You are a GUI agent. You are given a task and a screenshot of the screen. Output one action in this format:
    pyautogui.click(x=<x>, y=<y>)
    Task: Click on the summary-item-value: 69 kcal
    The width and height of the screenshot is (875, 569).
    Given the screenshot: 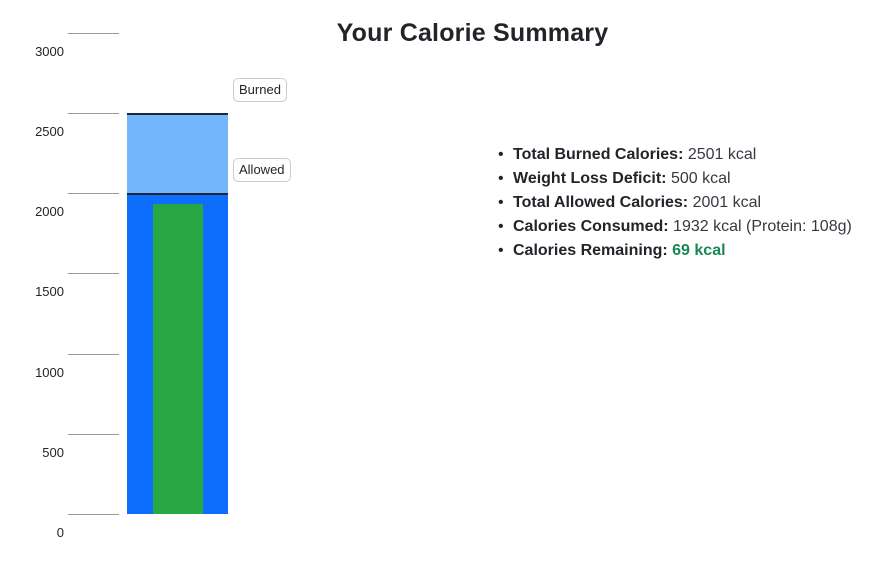 What is the action you would take?
    pyautogui.click(x=699, y=250)
    